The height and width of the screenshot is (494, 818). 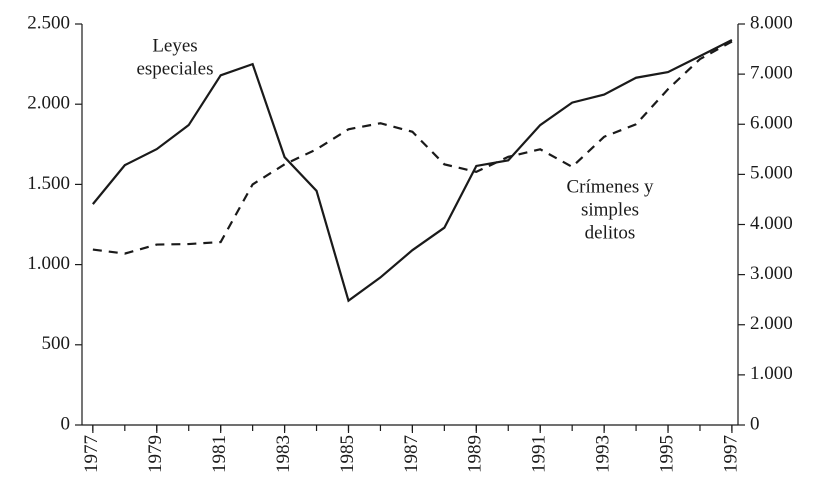 I want to click on y2-tick-label: 3.000, so click(x=771, y=273).